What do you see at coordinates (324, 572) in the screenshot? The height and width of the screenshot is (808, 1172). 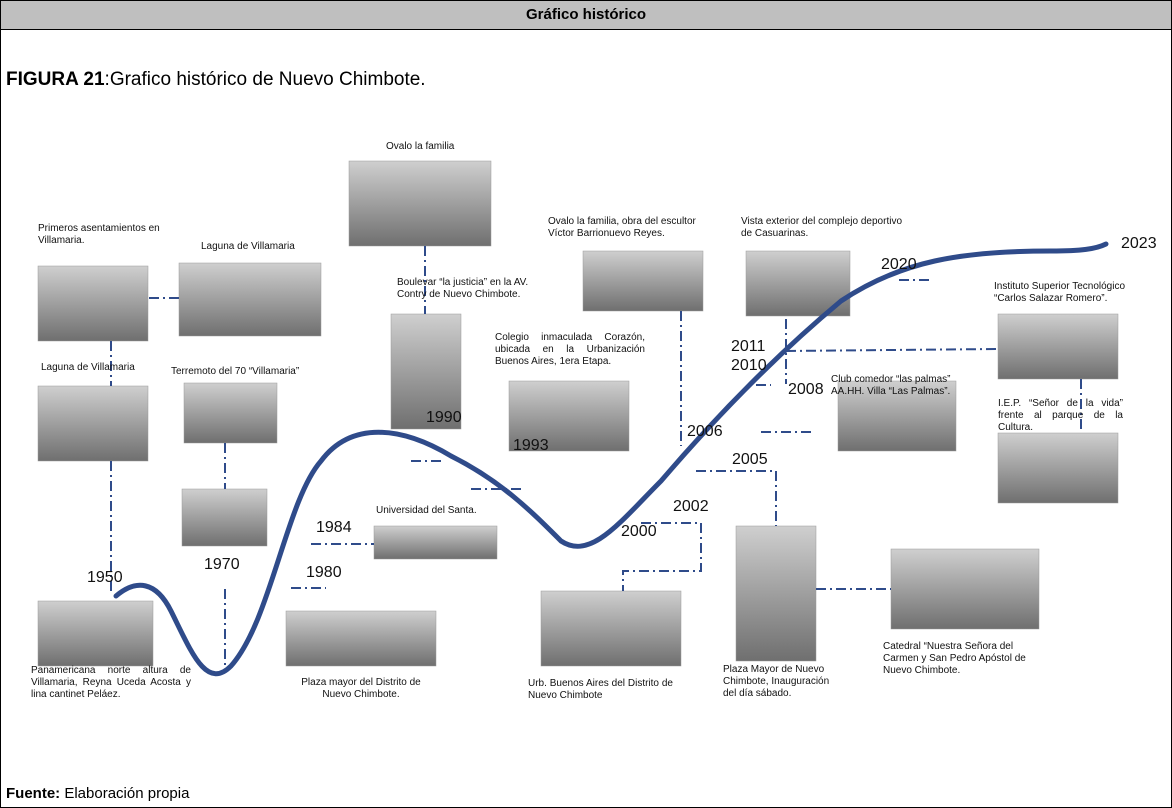 I see `year-label: 1980` at bounding box center [324, 572].